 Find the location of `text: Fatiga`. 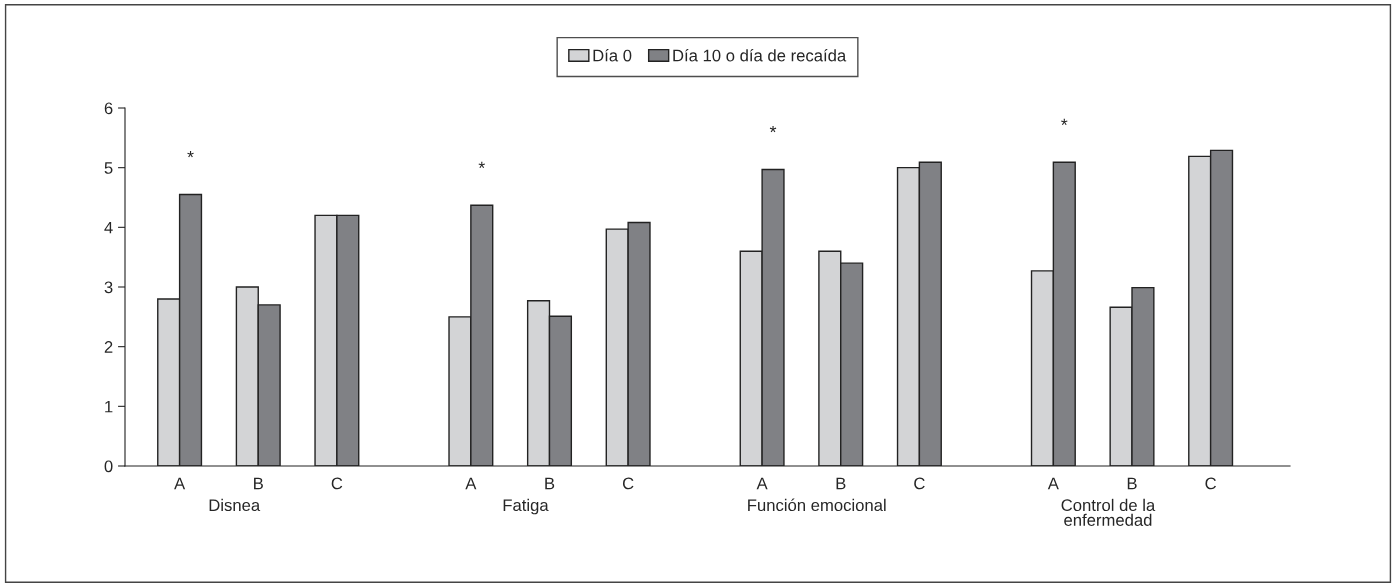

text: Fatiga is located at coordinates (526, 506).